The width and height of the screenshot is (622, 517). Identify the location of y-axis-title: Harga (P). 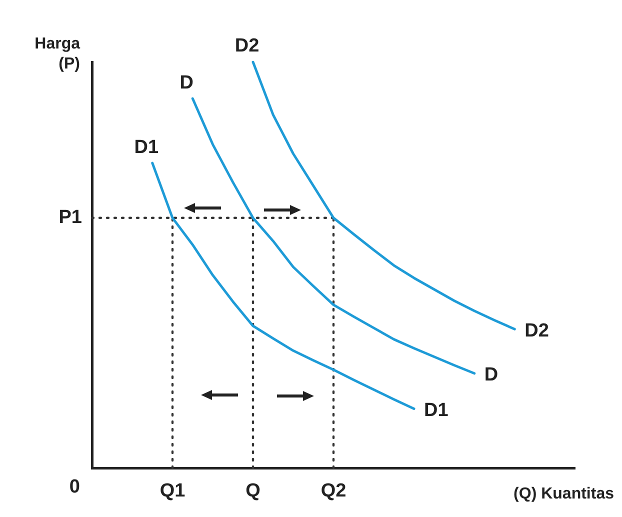
(57, 53).